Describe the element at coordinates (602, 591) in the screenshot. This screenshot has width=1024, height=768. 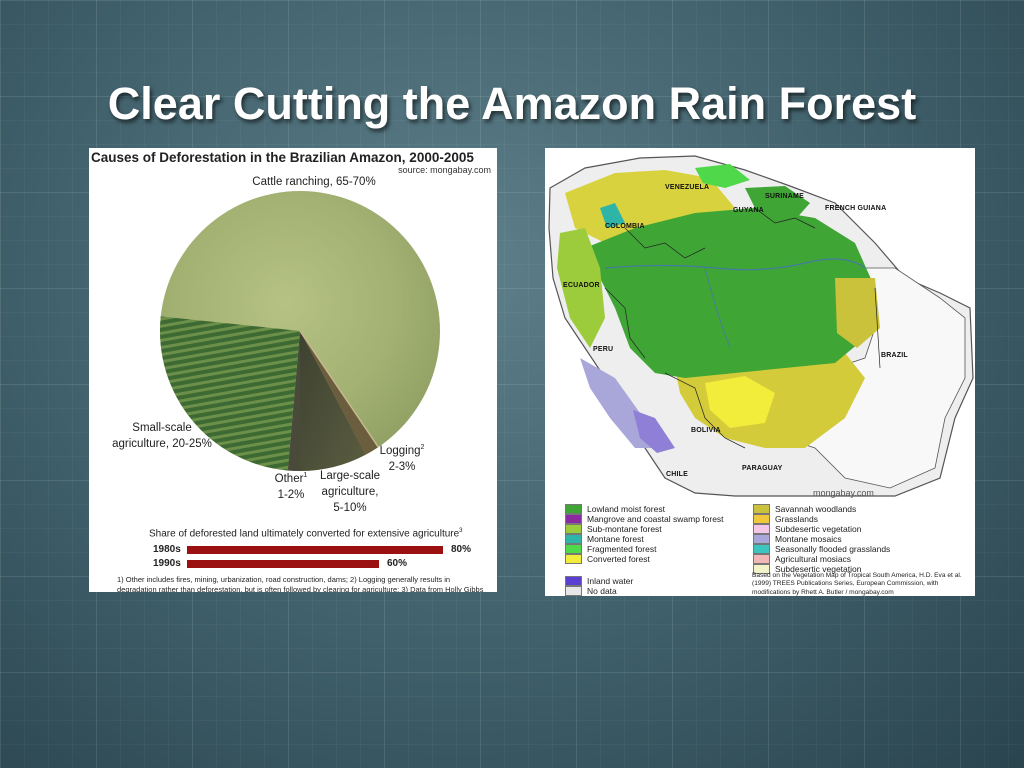
I see `legend-label: No data` at that location.